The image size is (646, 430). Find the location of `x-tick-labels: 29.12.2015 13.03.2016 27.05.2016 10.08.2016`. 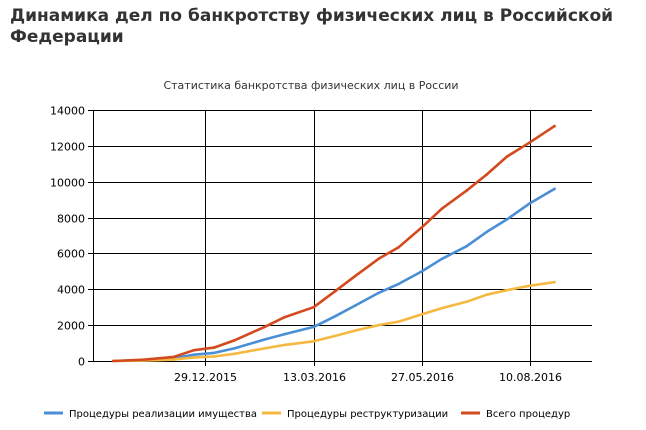

x-tick-labels: 29.12.2015 13.03.2016 27.05.2016 10.08.2016 is located at coordinates (368, 377).